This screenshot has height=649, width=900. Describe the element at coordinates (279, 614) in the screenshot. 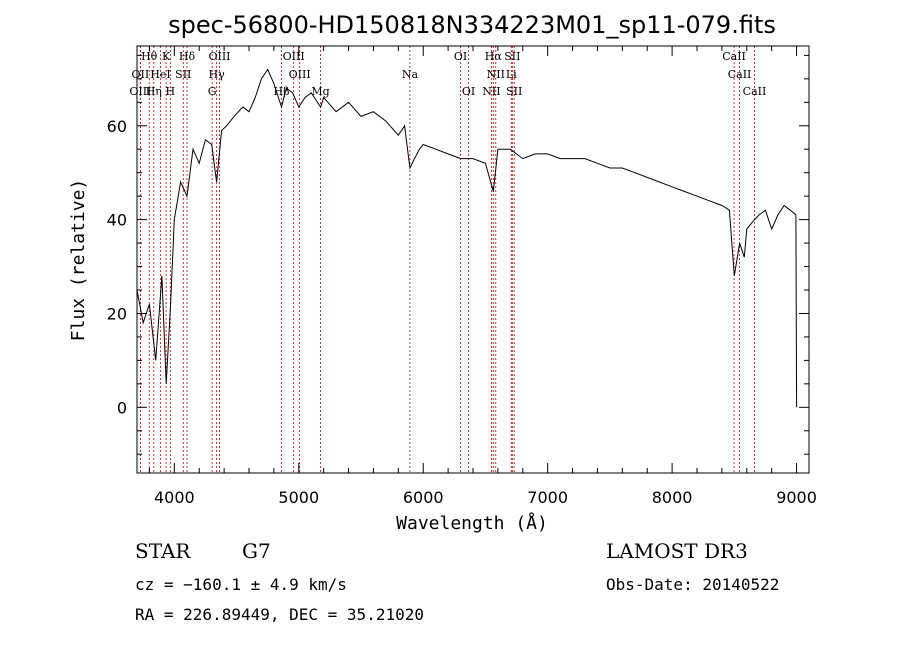

I see `coords-label: RA = 226.89449, DEC = 35.21020` at that location.